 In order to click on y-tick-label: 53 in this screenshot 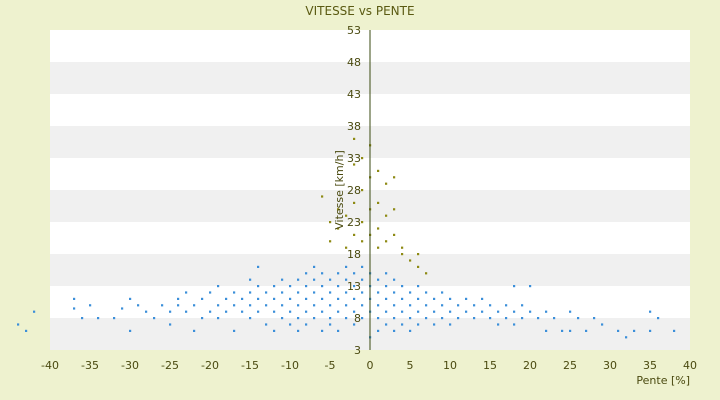, I will do `click(354, 30)`.